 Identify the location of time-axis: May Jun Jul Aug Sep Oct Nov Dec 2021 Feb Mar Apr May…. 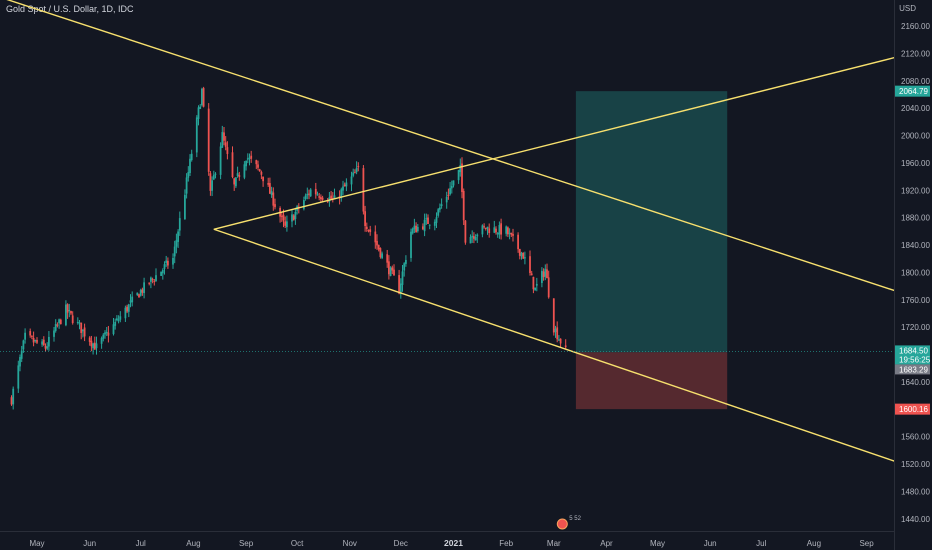
(447, 540).